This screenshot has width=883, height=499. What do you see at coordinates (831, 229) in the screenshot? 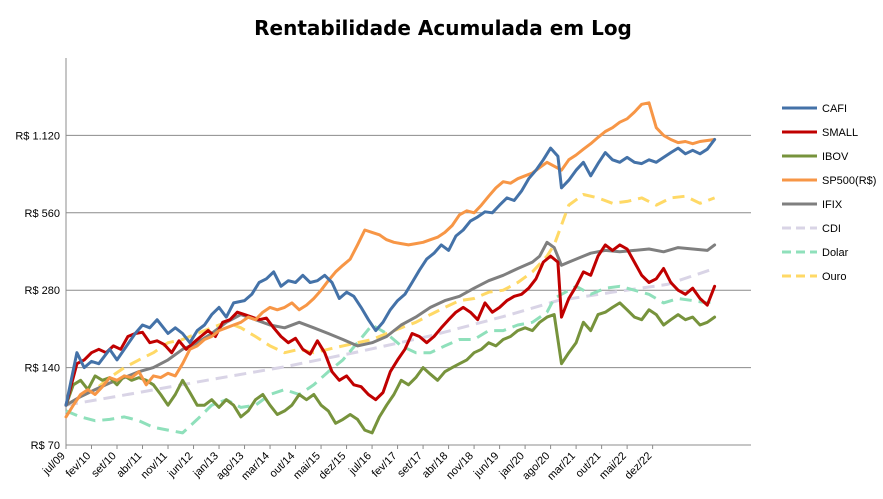
I see `legend-label: CDI` at bounding box center [831, 229].